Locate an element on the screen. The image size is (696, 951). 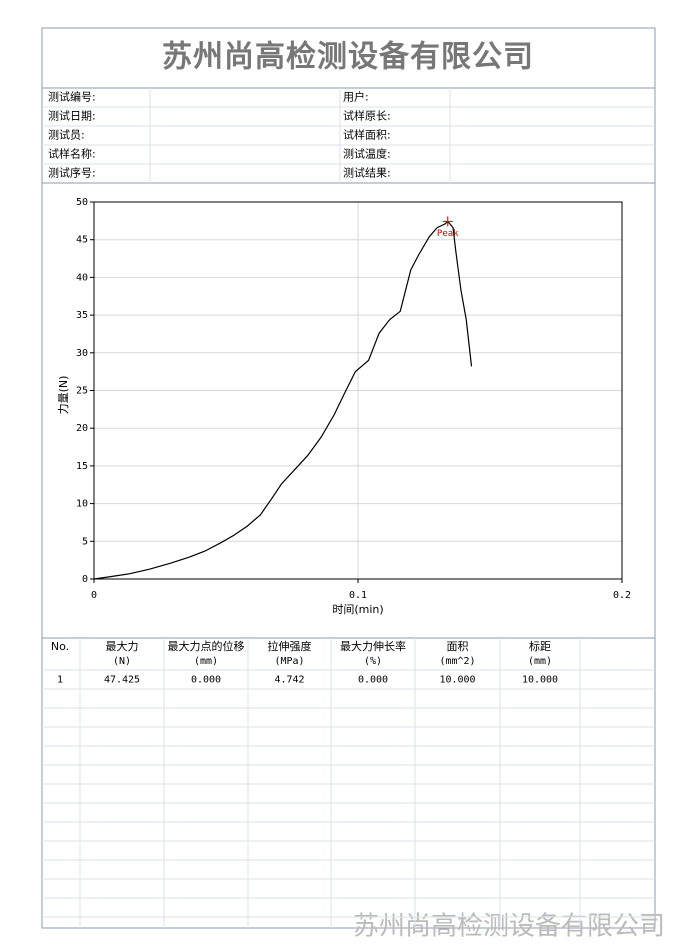
table-header: 最大力点的位移 is located at coordinates (206, 646).